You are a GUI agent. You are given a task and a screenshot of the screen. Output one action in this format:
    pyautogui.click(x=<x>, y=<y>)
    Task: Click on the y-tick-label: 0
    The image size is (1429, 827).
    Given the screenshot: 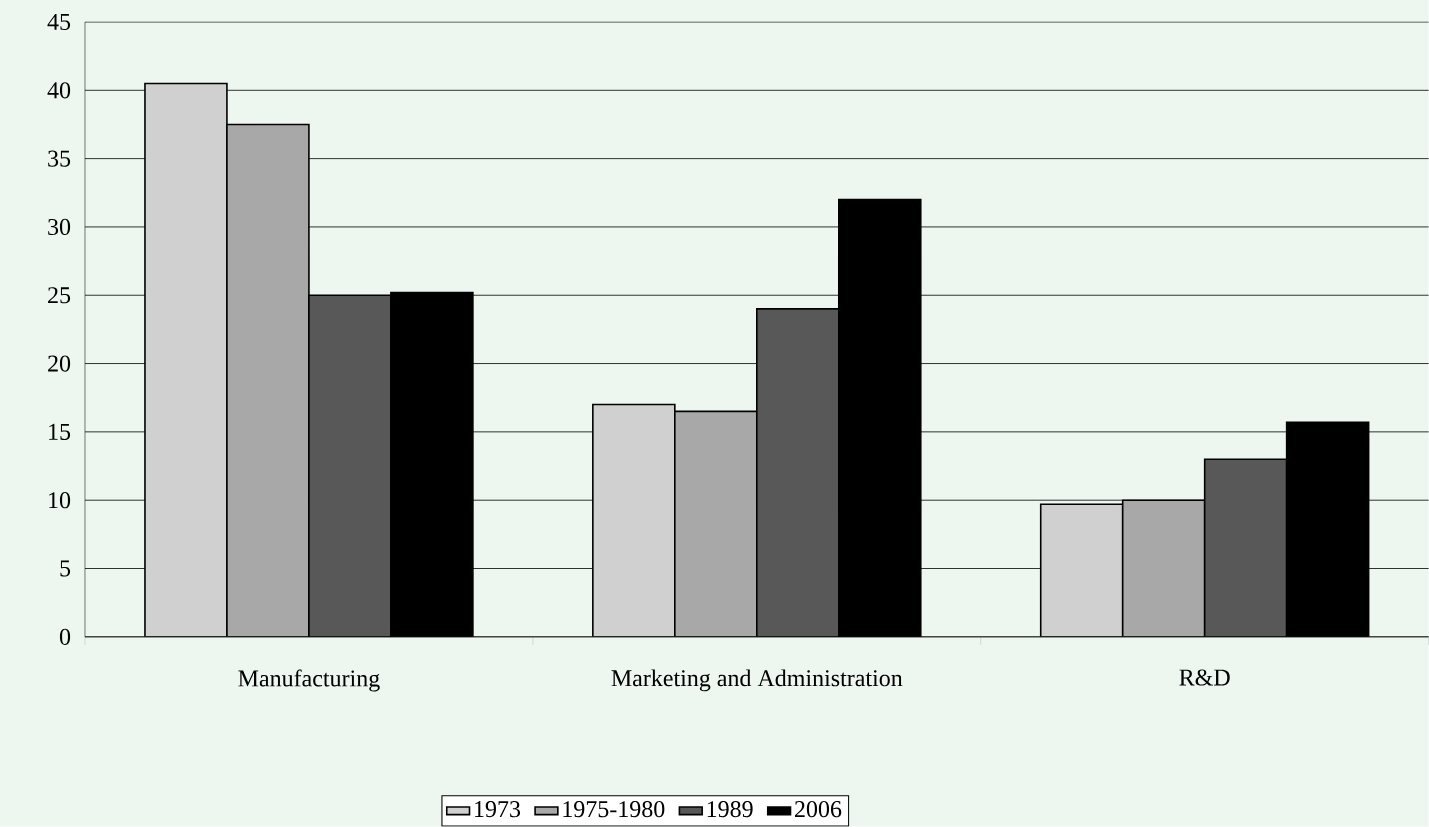 What is the action you would take?
    pyautogui.click(x=65, y=637)
    